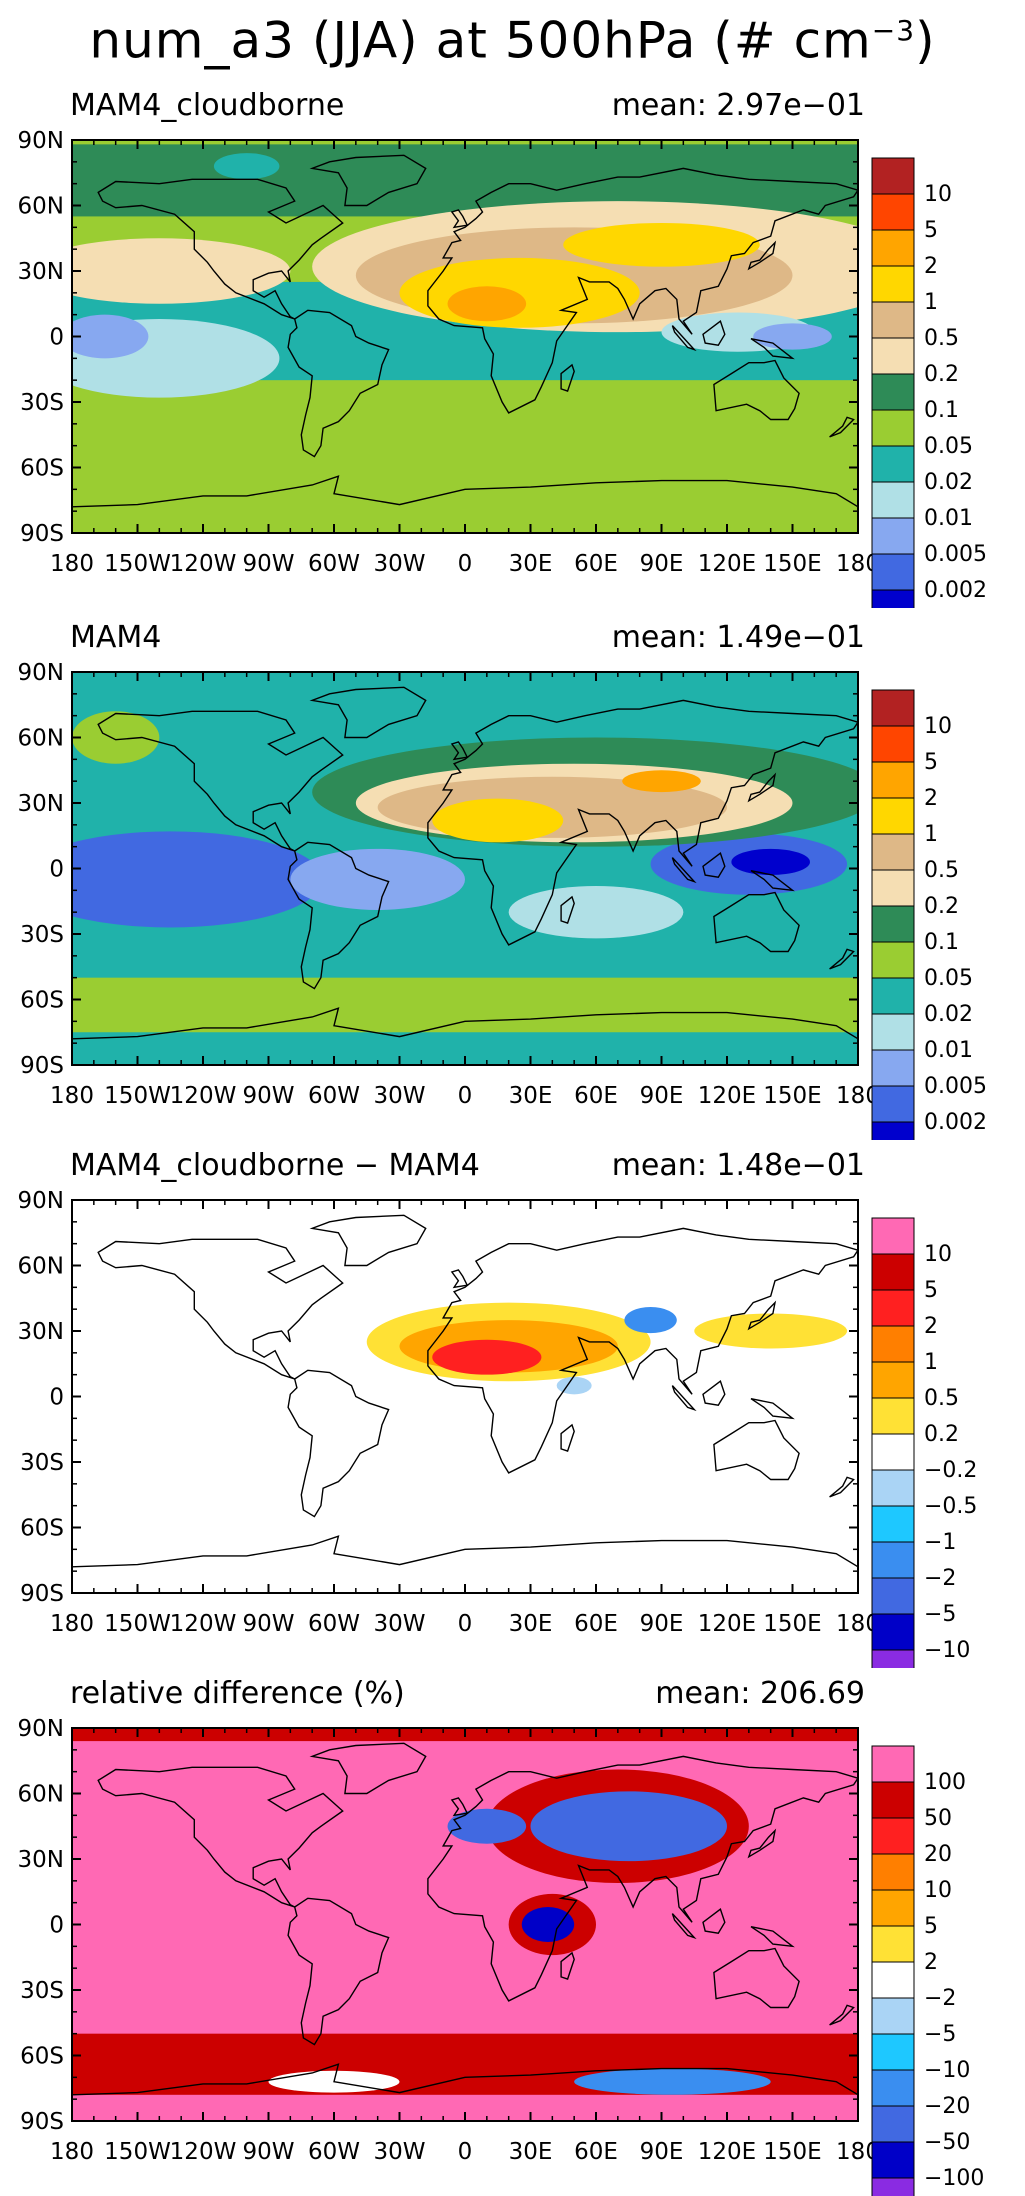 The width and height of the screenshot is (1025, 2196). I want to click on colorbar-label: −1, so click(940, 1542).